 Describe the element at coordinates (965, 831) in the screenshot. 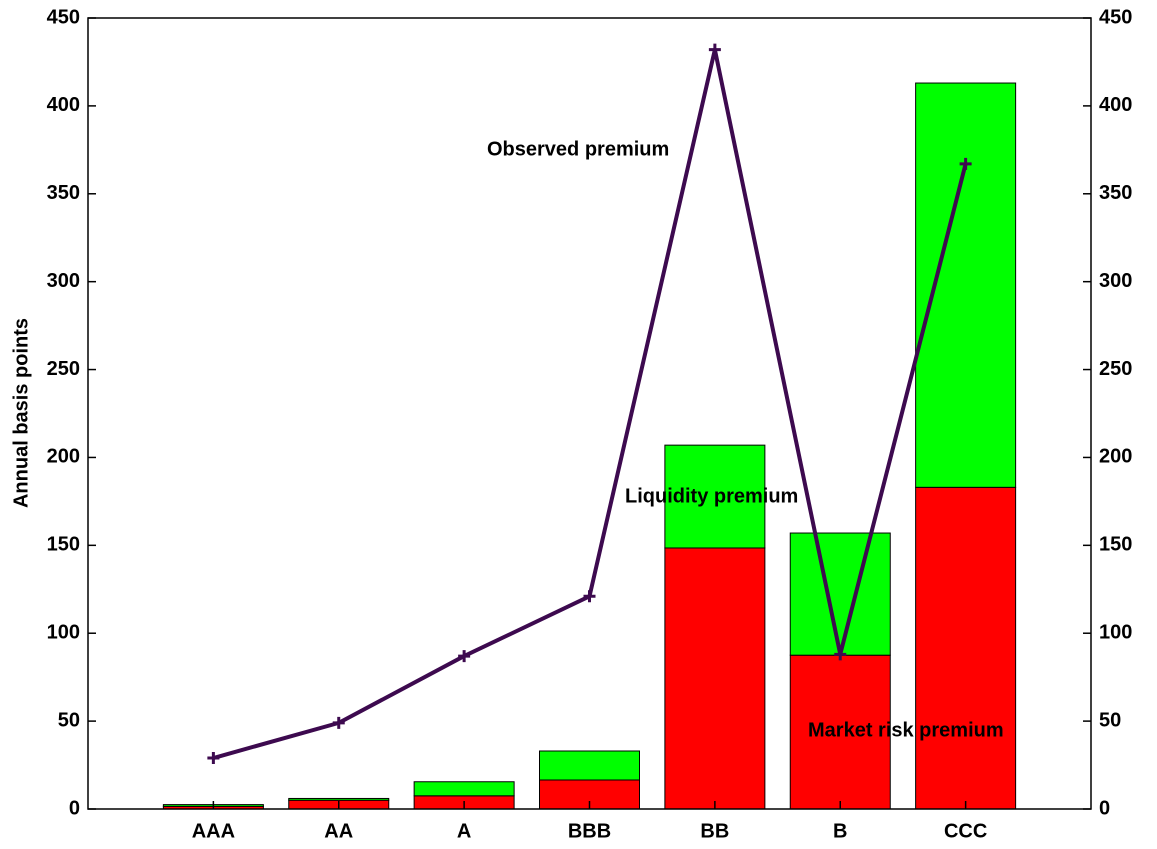

I see `x-tick-label: CCC` at that location.